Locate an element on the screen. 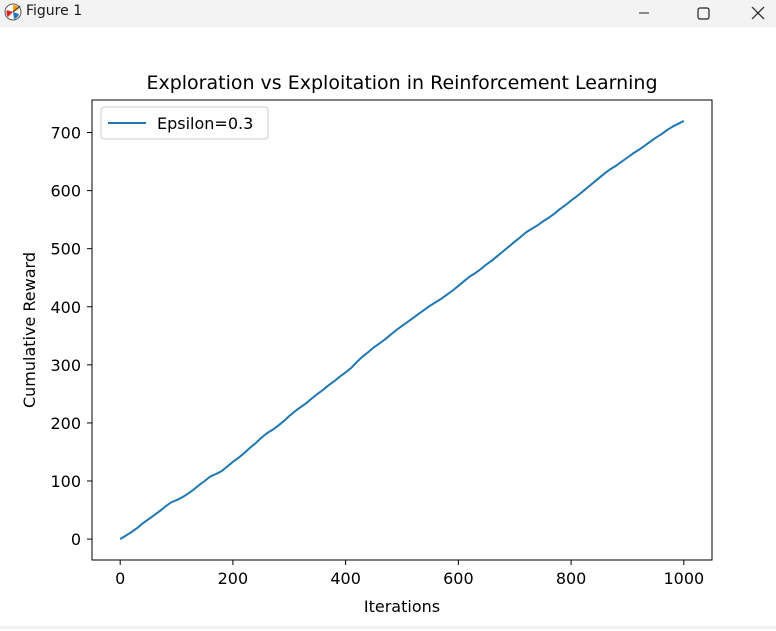 The image size is (776, 631). maximize-button is located at coordinates (703, 13).